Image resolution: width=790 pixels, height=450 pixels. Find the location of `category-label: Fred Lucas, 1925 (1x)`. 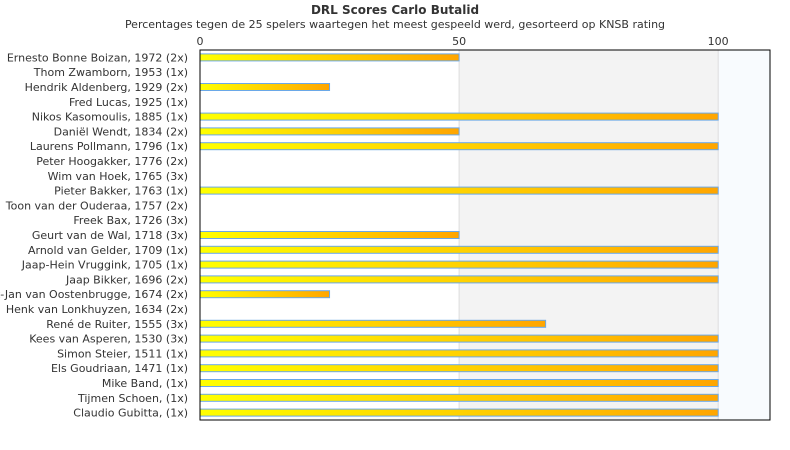

category-label: Fred Lucas, 1925 (1x) is located at coordinates (128, 102).